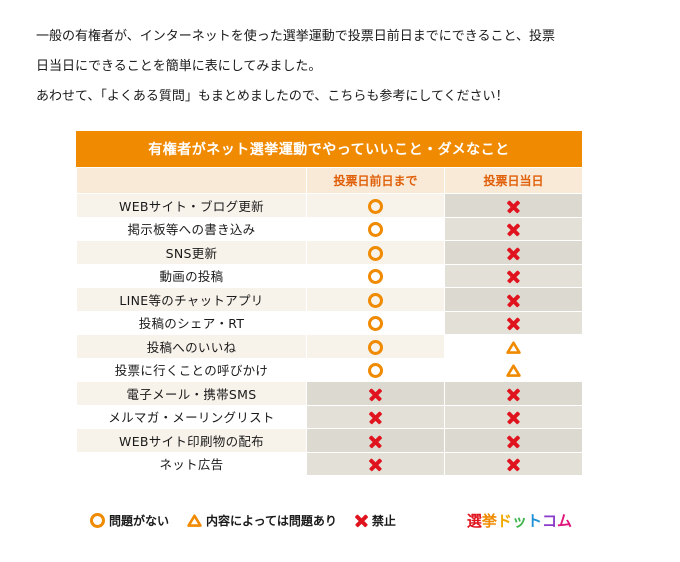  I want to click on table-row: WEBサイト印刷物の配布, so click(329, 440).